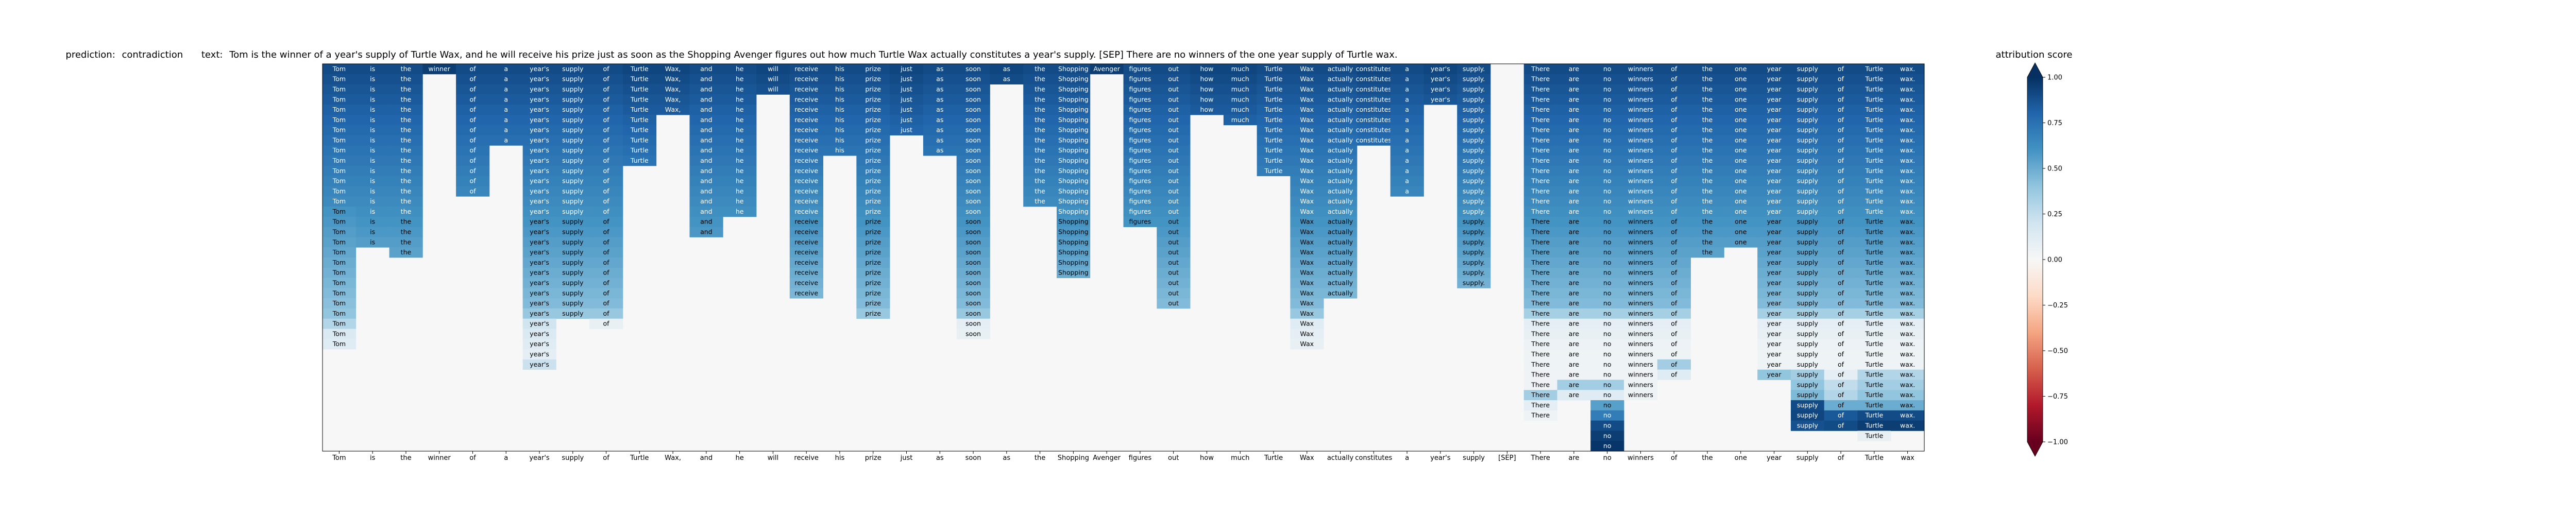 The height and width of the screenshot is (515, 2576). I want to click on x-tick-label: out, so click(1173, 458).